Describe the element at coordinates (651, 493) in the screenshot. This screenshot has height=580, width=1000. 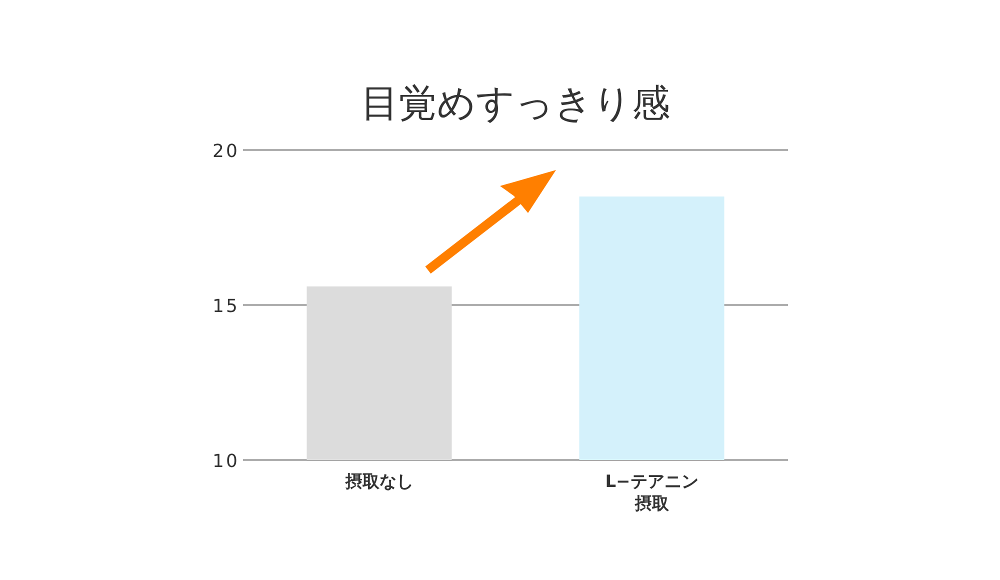
I see `x-tick-label: L−テアニン摂取` at that location.